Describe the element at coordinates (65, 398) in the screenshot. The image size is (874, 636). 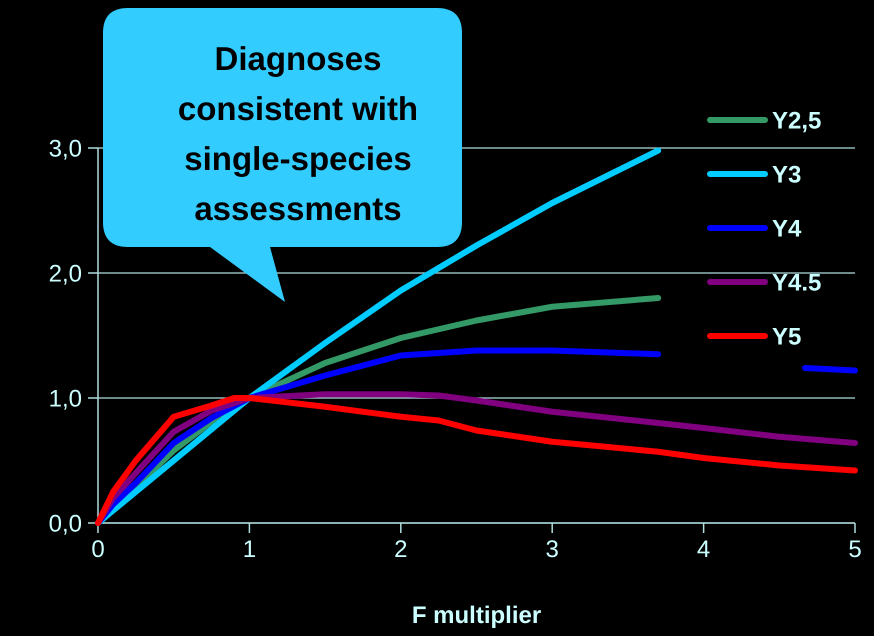
I see `y-tick-label: 1,0` at that location.